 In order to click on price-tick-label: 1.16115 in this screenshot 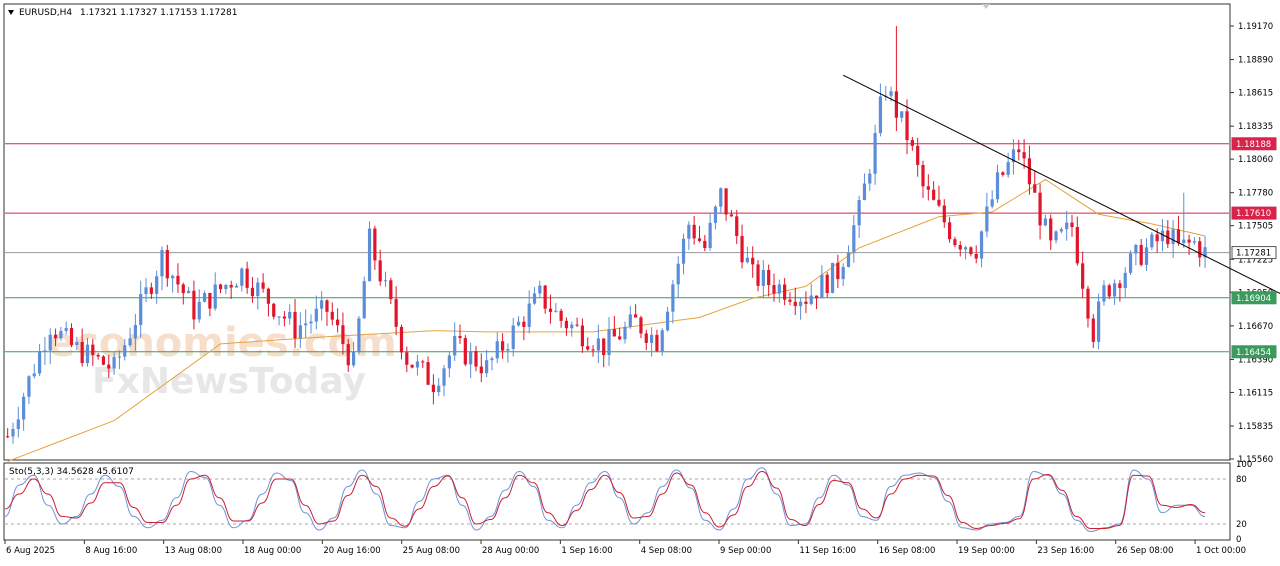, I will do `click(1255, 393)`.